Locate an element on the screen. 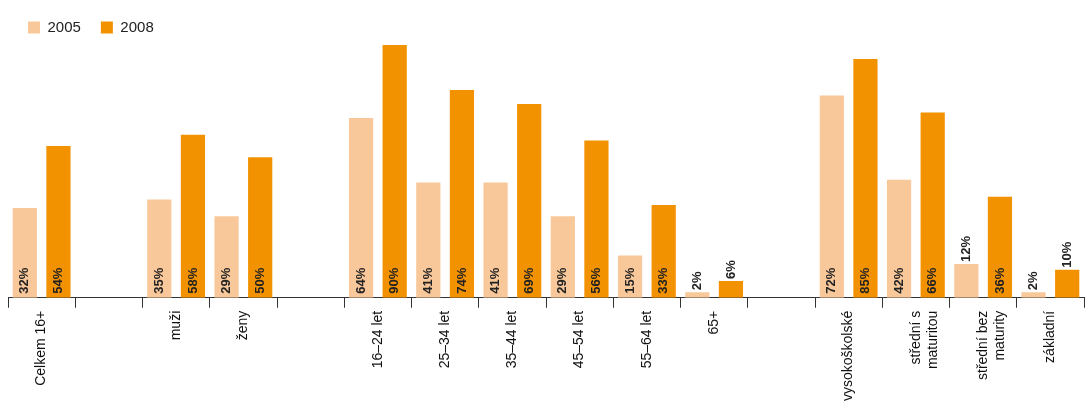 The height and width of the screenshot is (408, 1092). x-tick-label: 45–54 let is located at coordinates (578, 339).